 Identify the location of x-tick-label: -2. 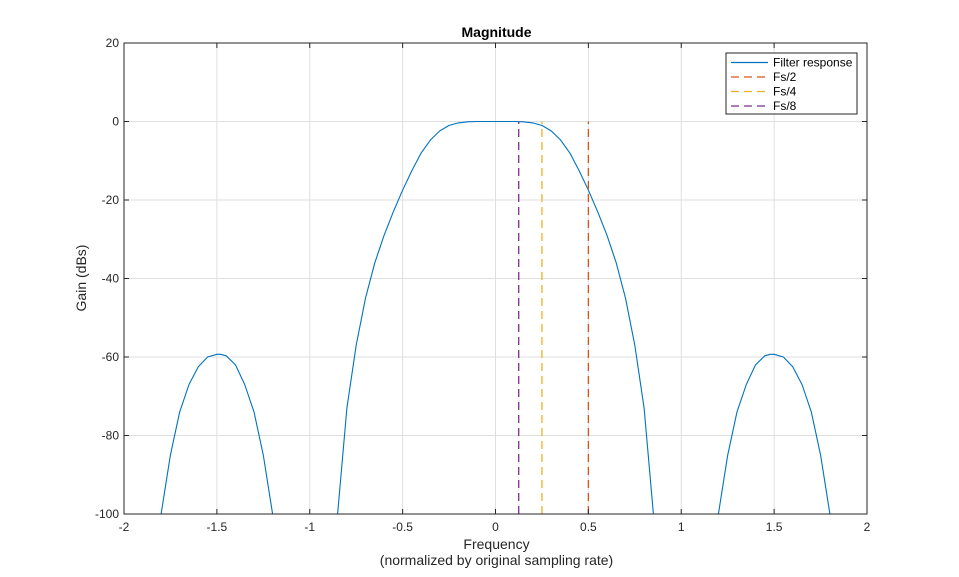
(124, 527).